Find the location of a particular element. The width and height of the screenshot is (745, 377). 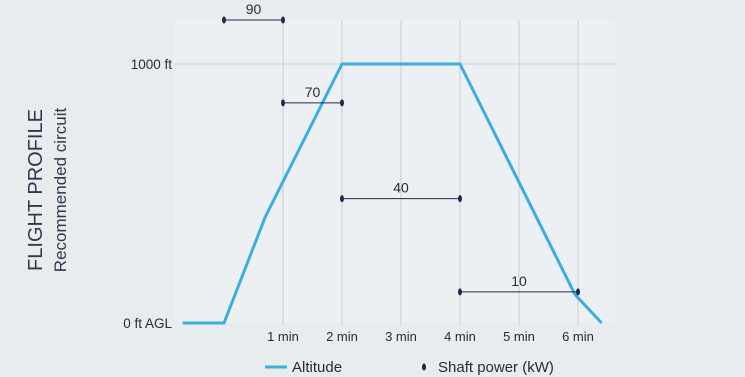

shaft-power-label: 40 is located at coordinates (401, 188).